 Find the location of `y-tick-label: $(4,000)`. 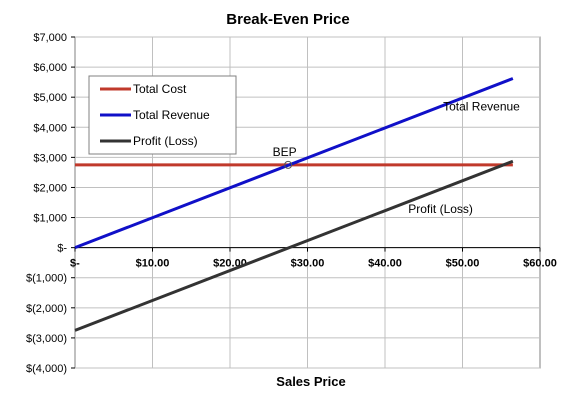

y-tick-label: $(4,000) is located at coordinates (46, 369).